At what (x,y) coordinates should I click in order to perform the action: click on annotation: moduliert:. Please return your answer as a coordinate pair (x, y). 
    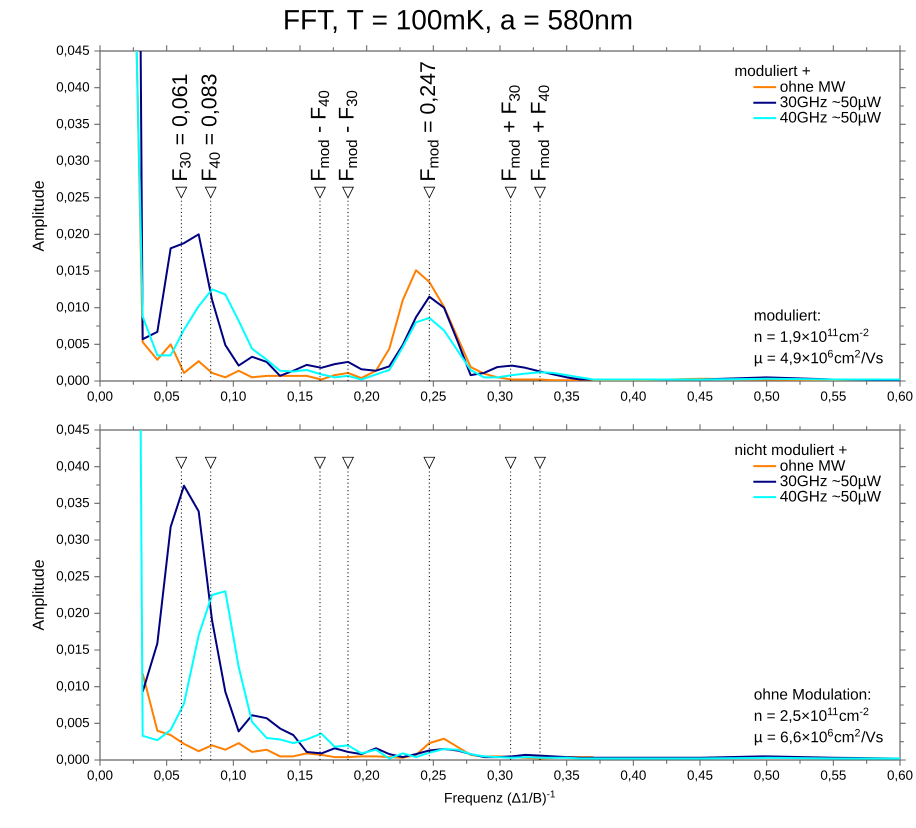
    Looking at the image, I should click on (787, 315).